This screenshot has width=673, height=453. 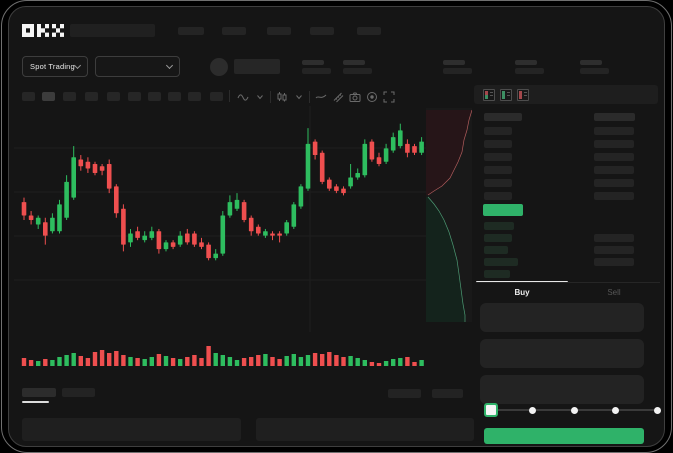 What do you see at coordinates (529, 71) in the screenshot?
I see `stat-value-placeholder` at bounding box center [529, 71].